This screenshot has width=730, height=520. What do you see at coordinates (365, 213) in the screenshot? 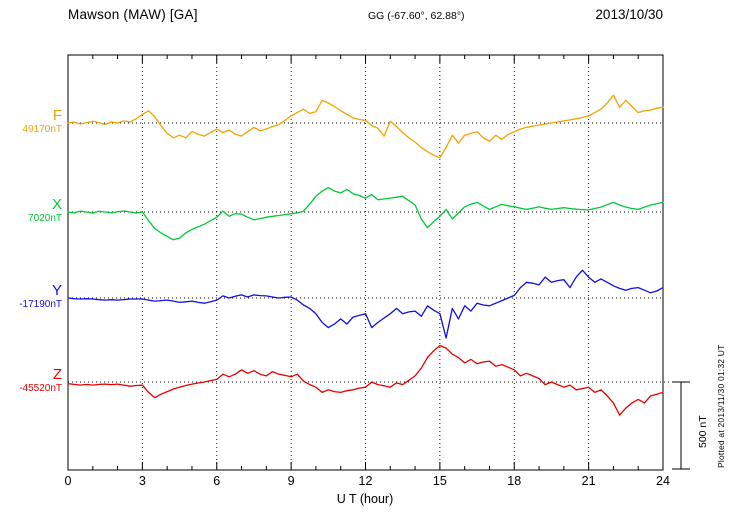
I see `trace-X` at bounding box center [365, 213].